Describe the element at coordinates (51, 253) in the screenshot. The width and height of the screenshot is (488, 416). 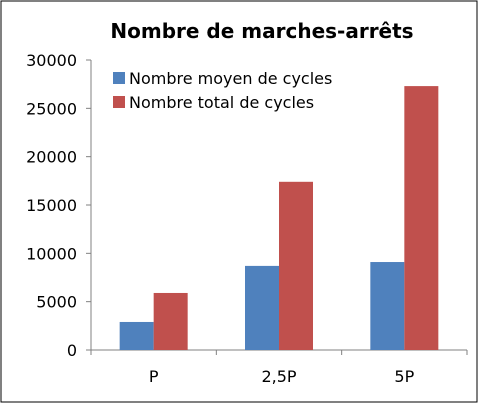
I see `y-tick-label: 10000` at that location.